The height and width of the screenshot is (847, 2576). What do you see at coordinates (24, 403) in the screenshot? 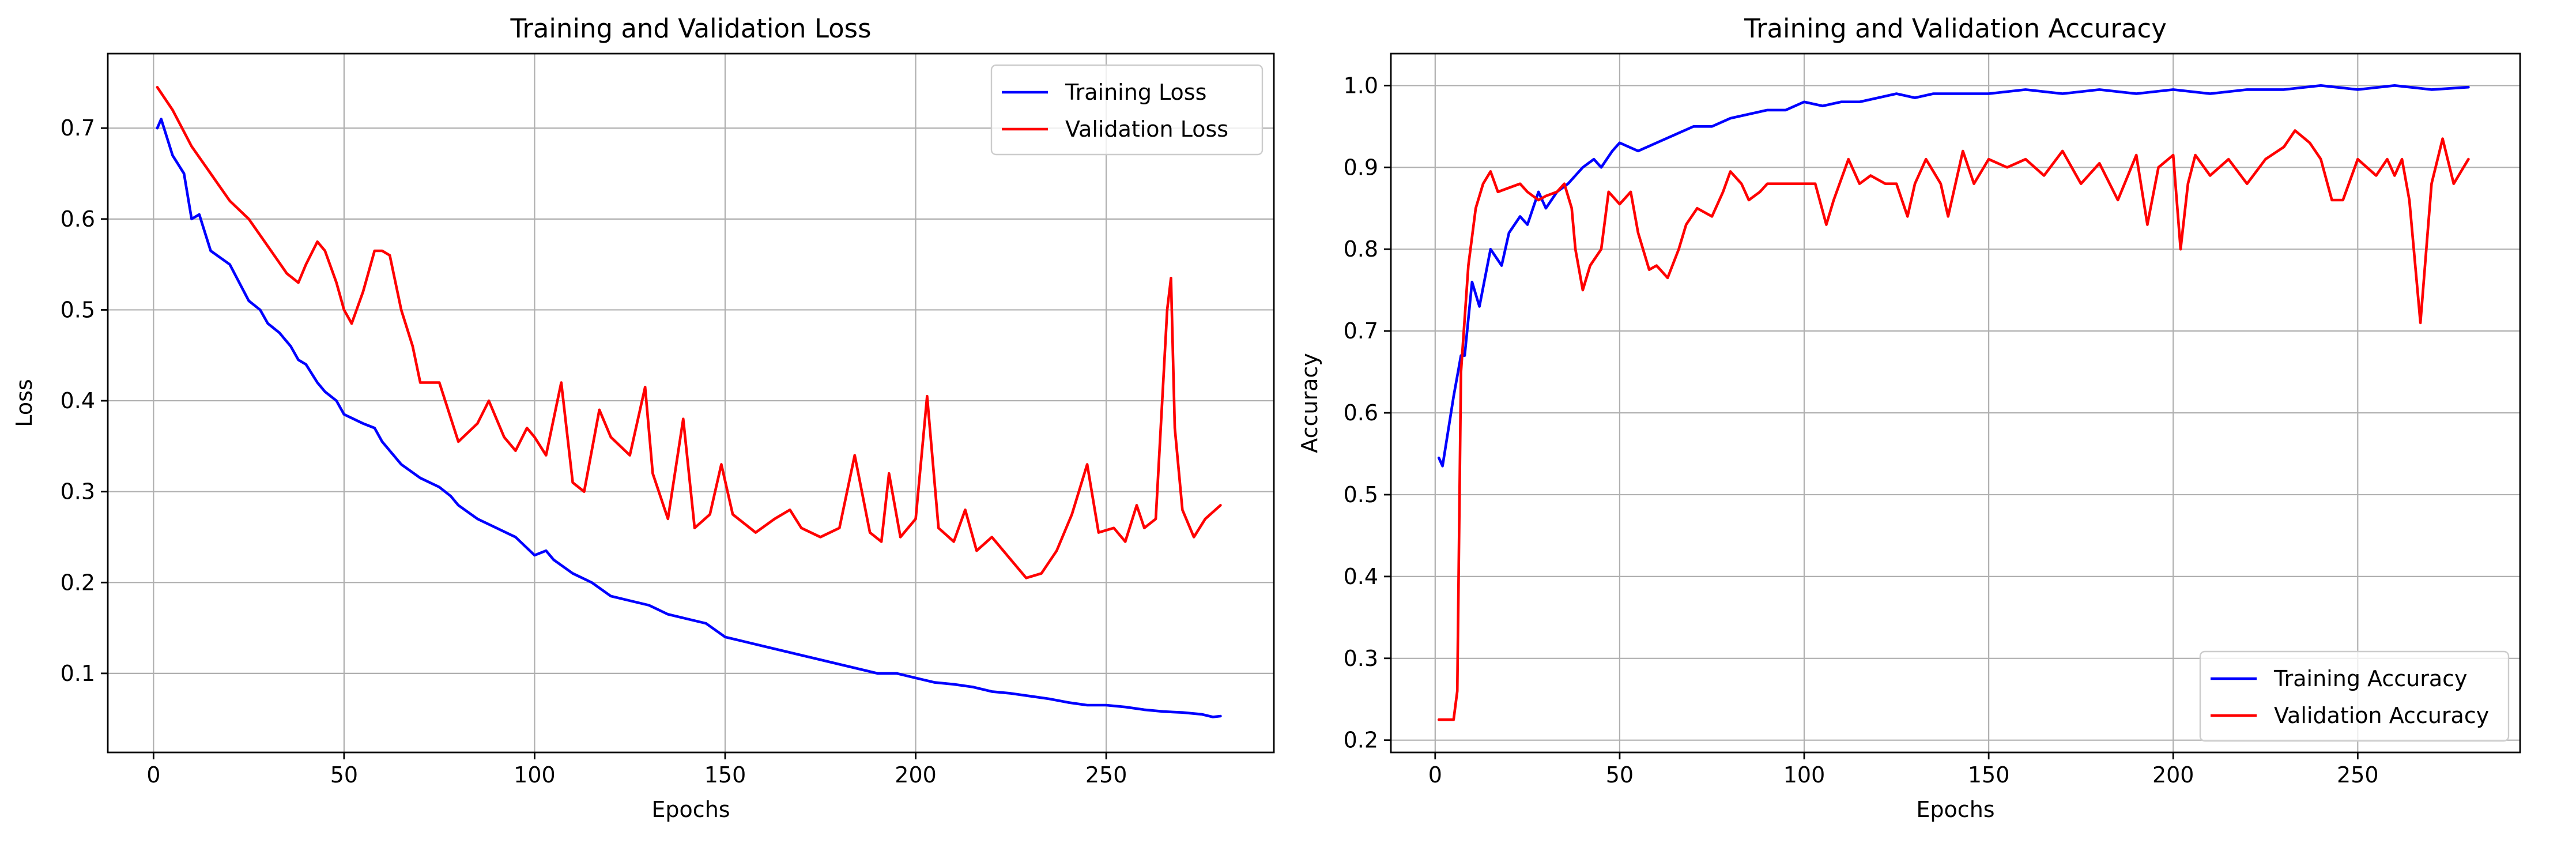
I see `y-axis-label: Loss` at bounding box center [24, 403].